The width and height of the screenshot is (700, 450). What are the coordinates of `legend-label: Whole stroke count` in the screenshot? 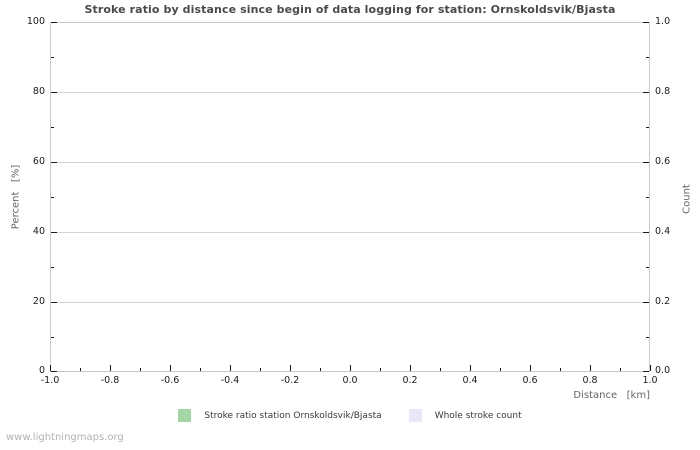 It's located at (478, 415).